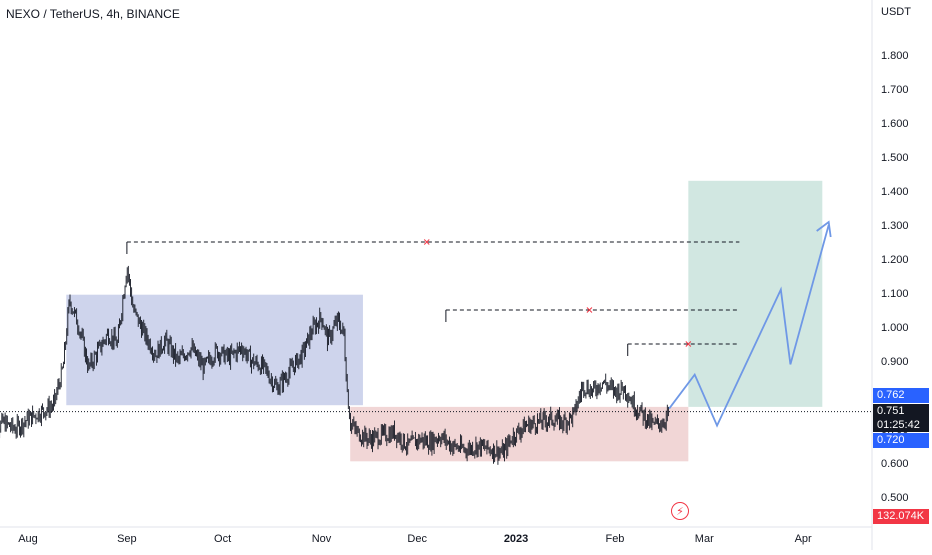  I want to click on y-tick-label: 1.300, so click(895, 226).